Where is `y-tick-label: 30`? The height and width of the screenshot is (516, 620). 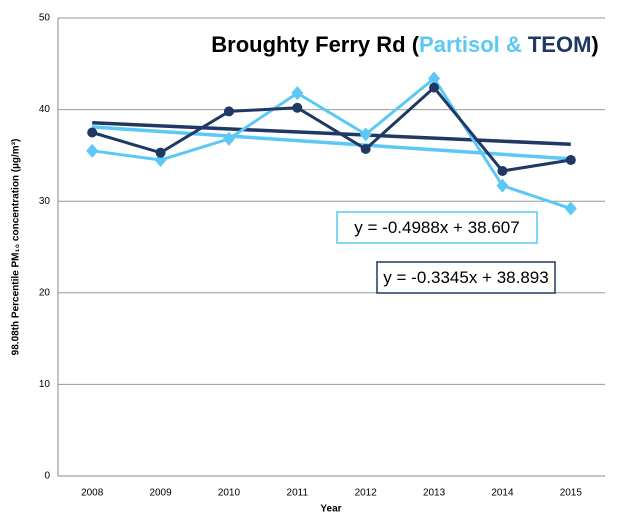
y-tick-label: 30 is located at coordinates (45, 201).